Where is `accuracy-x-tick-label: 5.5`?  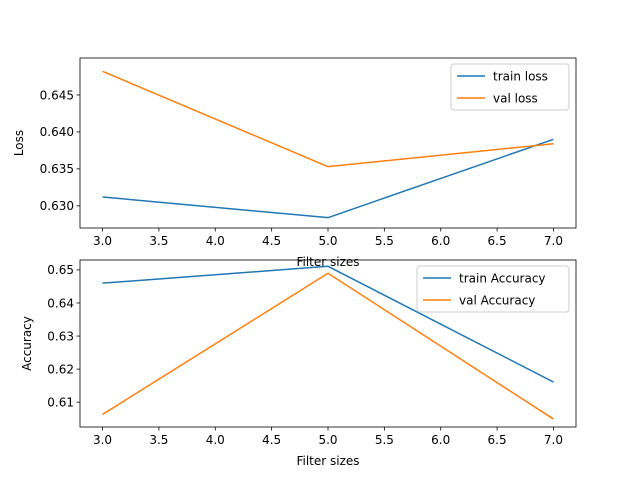
accuracy-x-tick-label: 5.5 is located at coordinates (384, 440).